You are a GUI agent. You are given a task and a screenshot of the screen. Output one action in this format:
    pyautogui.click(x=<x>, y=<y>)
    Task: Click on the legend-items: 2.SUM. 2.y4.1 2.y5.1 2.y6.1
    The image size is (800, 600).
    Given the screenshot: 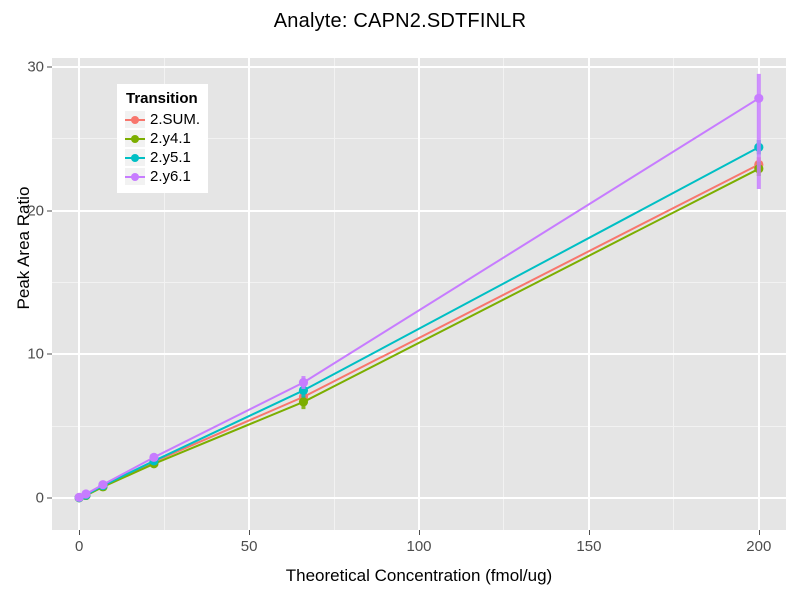 What is the action you would take?
    pyautogui.click(x=162, y=148)
    